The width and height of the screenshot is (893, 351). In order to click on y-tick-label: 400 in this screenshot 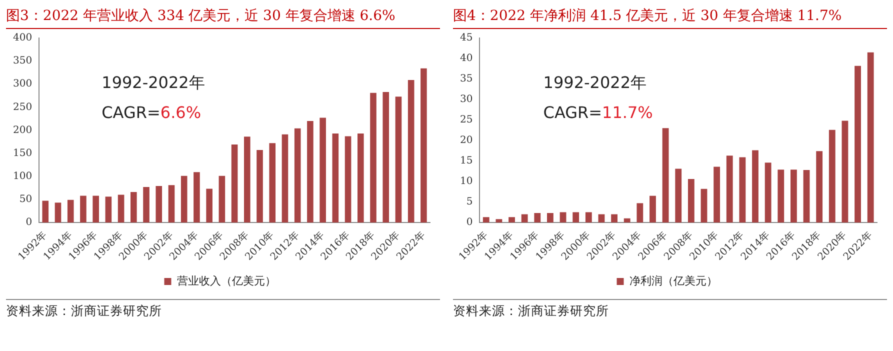, I will do `click(22, 38)`.